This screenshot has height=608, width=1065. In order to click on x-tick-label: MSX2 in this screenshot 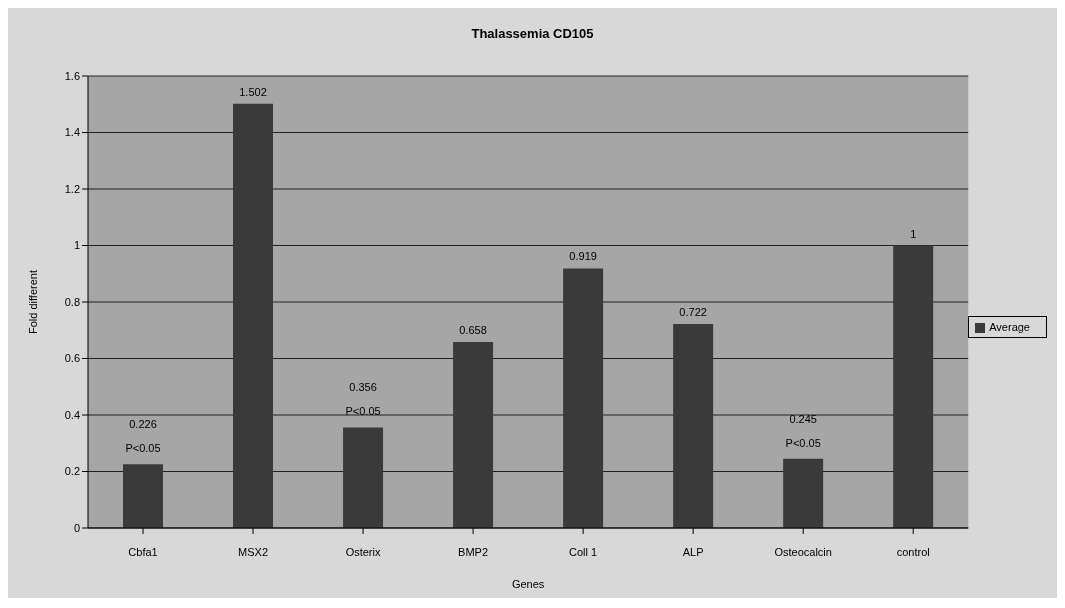, I will do `click(253, 551)`.